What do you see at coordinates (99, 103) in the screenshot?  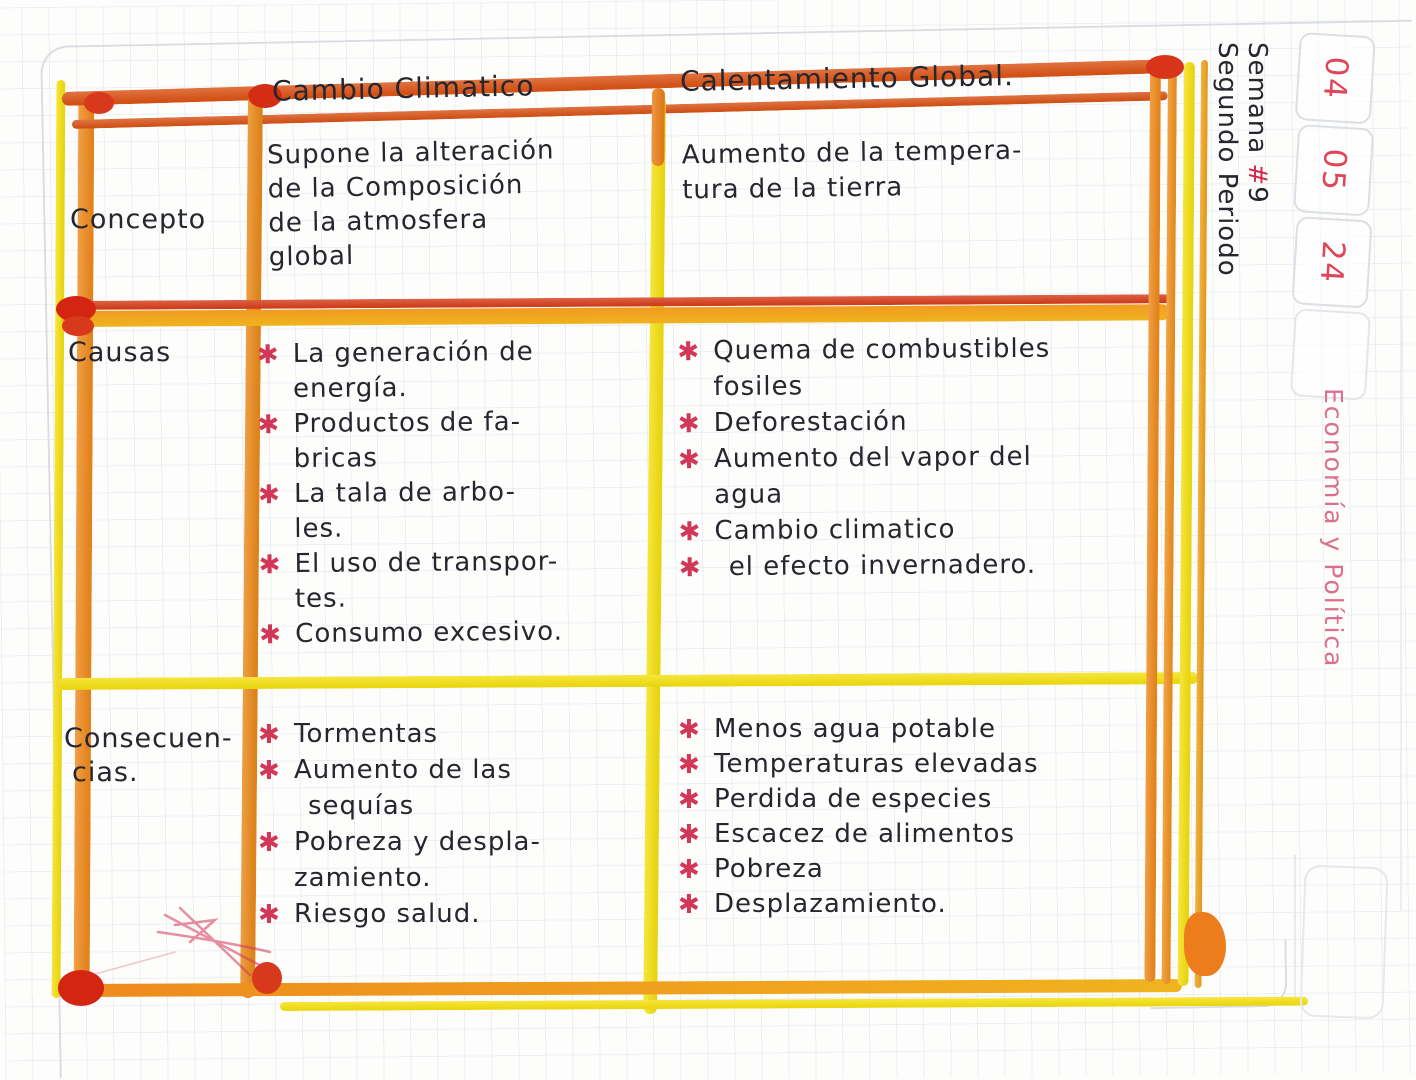 I see `red-dot-top-left` at bounding box center [99, 103].